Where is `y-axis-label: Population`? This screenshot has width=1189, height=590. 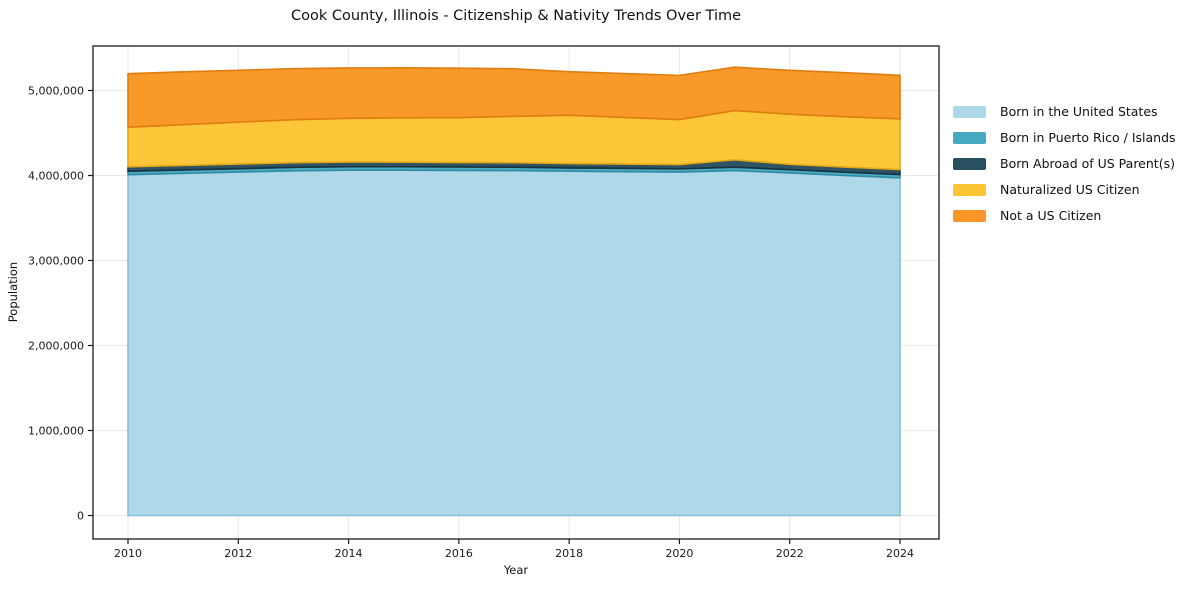 y-axis-label: Population is located at coordinates (13, 292).